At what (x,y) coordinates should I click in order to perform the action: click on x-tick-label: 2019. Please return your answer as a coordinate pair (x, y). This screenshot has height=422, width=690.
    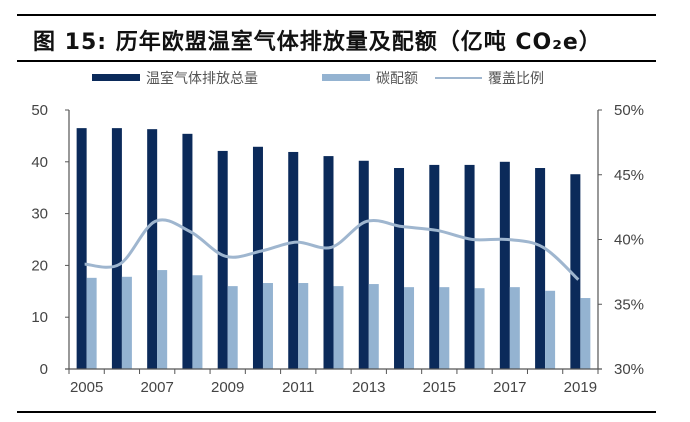
    Looking at the image, I should click on (580, 387).